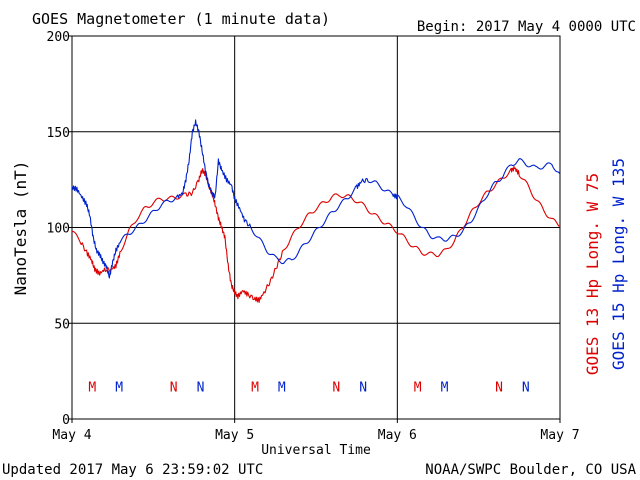  What do you see at coordinates (282, 387) in the screenshot?
I see `marker-m-5: M` at bounding box center [282, 387].